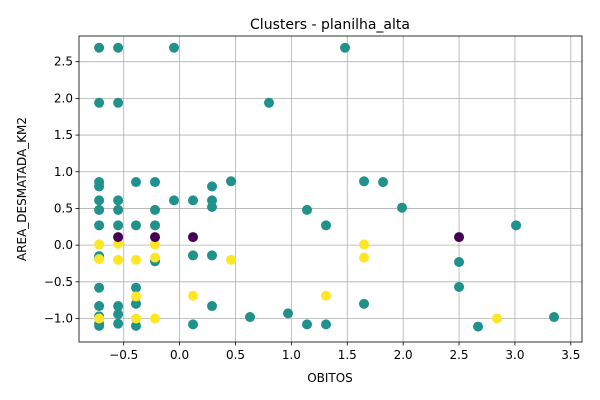  Describe the element at coordinates (63, 245) in the screenshot. I see `y-tick-label: 0.0` at that location.